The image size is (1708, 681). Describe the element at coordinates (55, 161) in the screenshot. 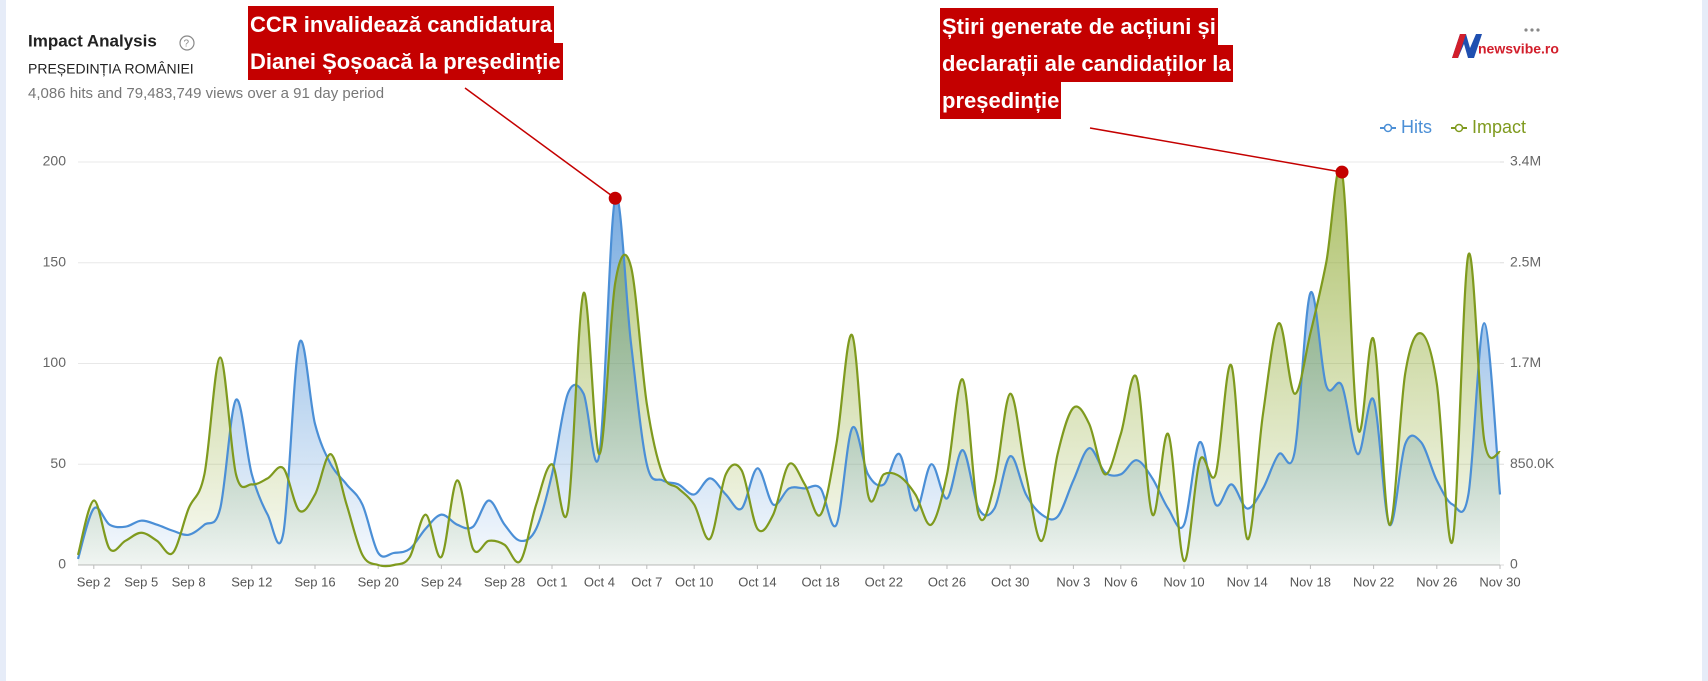

I see `y-tick-label: 200` at that location.